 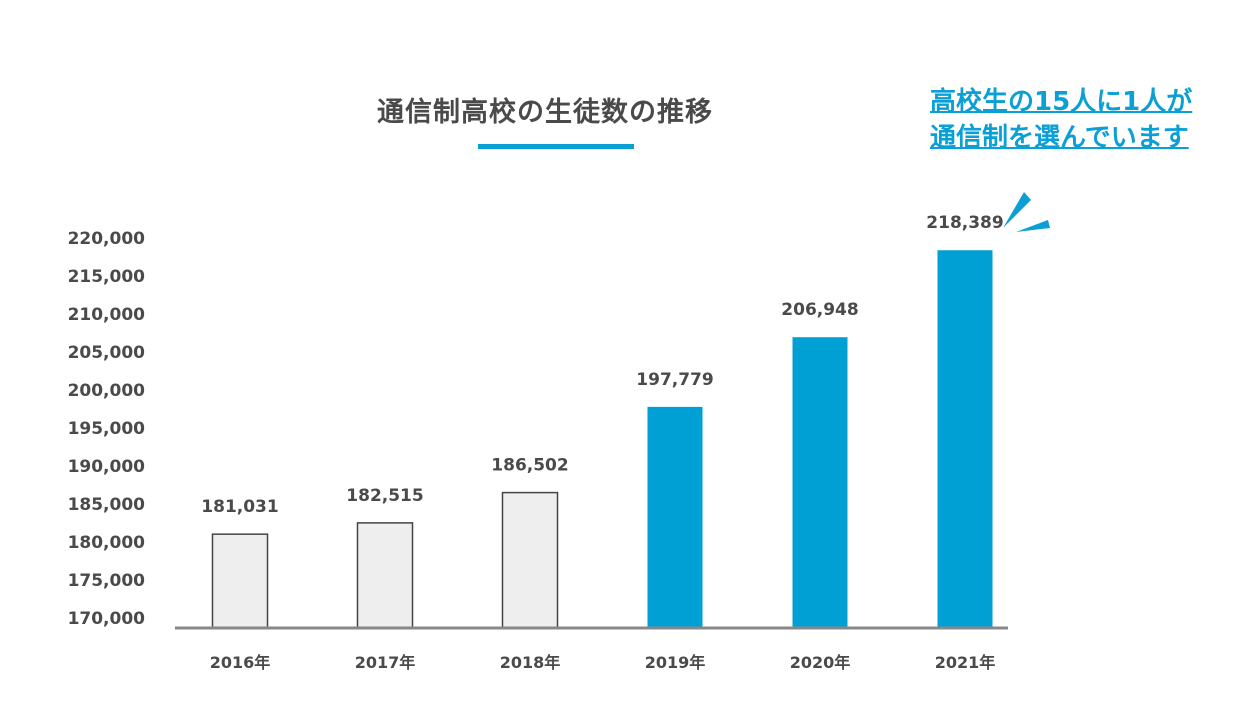 I want to click on x-tick-label: 2019年, so click(x=675, y=662).